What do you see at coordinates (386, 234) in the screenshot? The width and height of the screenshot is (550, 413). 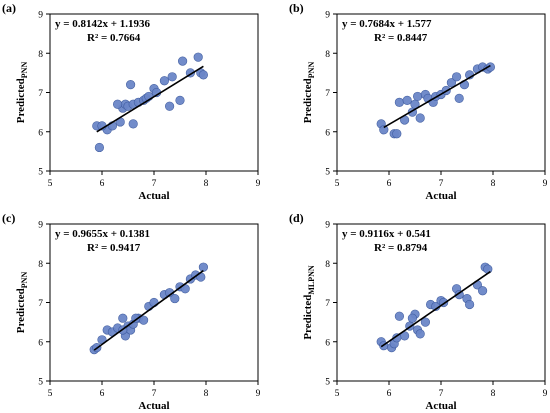 I see `regression-equation: y = 0.9116x + 0.541` at bounding box center [386, 234].